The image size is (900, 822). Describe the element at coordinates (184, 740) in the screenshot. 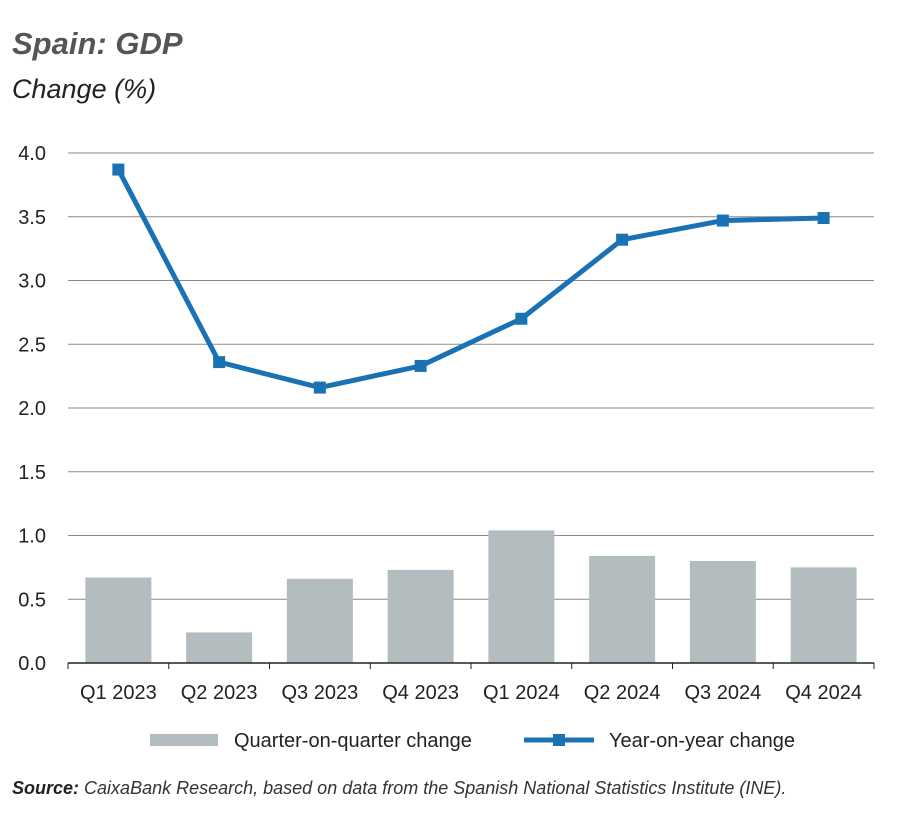

I see `legend-bar-swatch` at that location.